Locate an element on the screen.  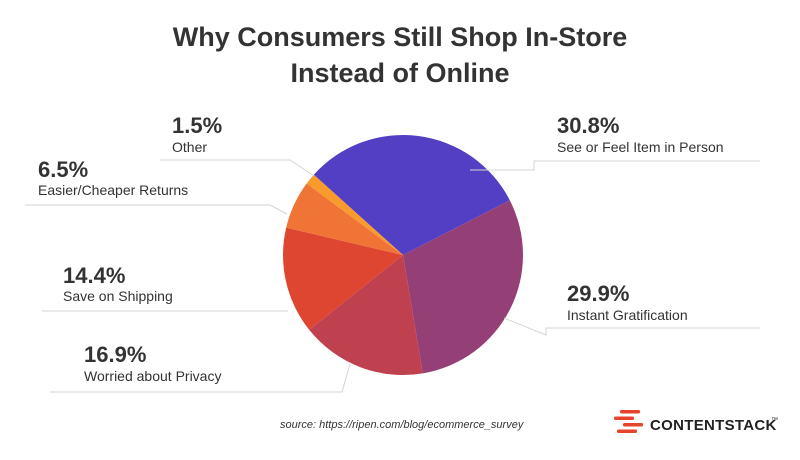
slice-category-label: Instant Gratification is located at coordinates (627, 315).